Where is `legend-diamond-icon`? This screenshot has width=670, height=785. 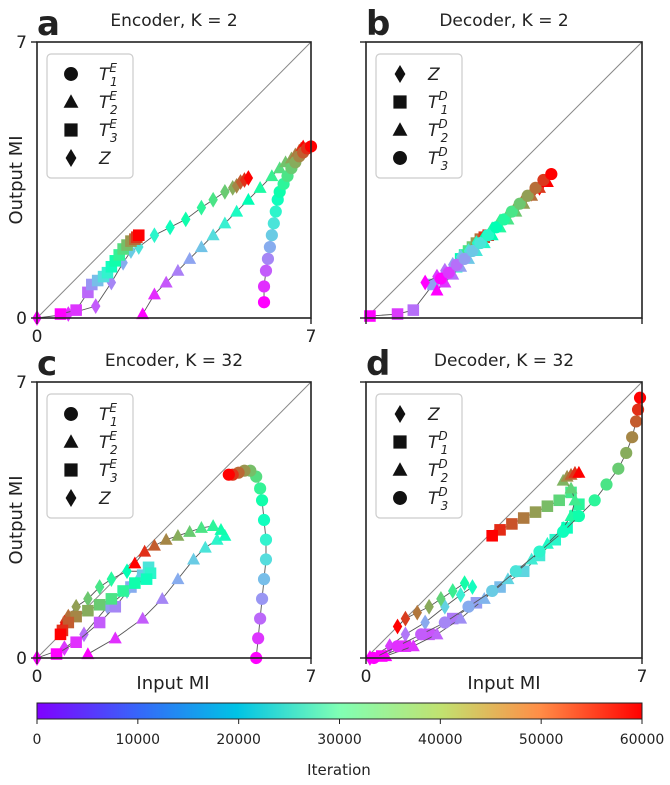
legend-diamond-icon is located at coordinates (71, 498).